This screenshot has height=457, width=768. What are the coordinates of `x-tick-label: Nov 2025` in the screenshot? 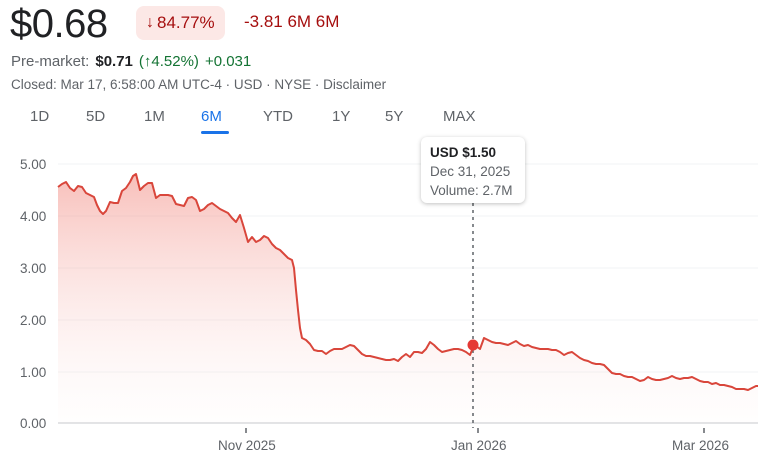 It's located at (247, 445).